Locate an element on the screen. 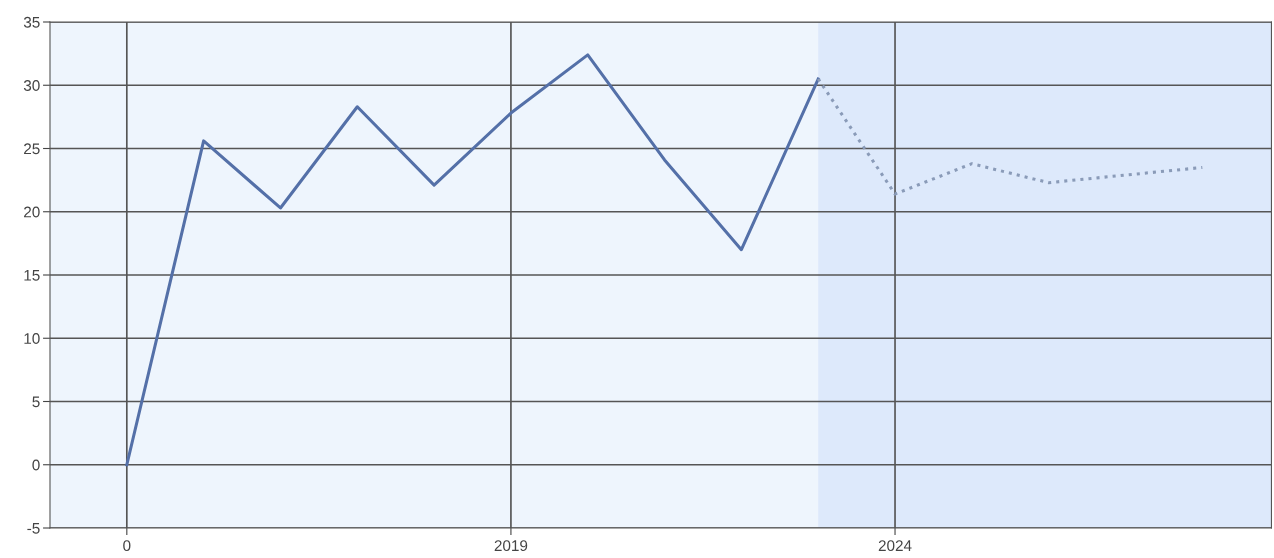 The width and height of the screenshot is (1274, 558). y-tick-label: 20 is located at coordinates (32, 212).